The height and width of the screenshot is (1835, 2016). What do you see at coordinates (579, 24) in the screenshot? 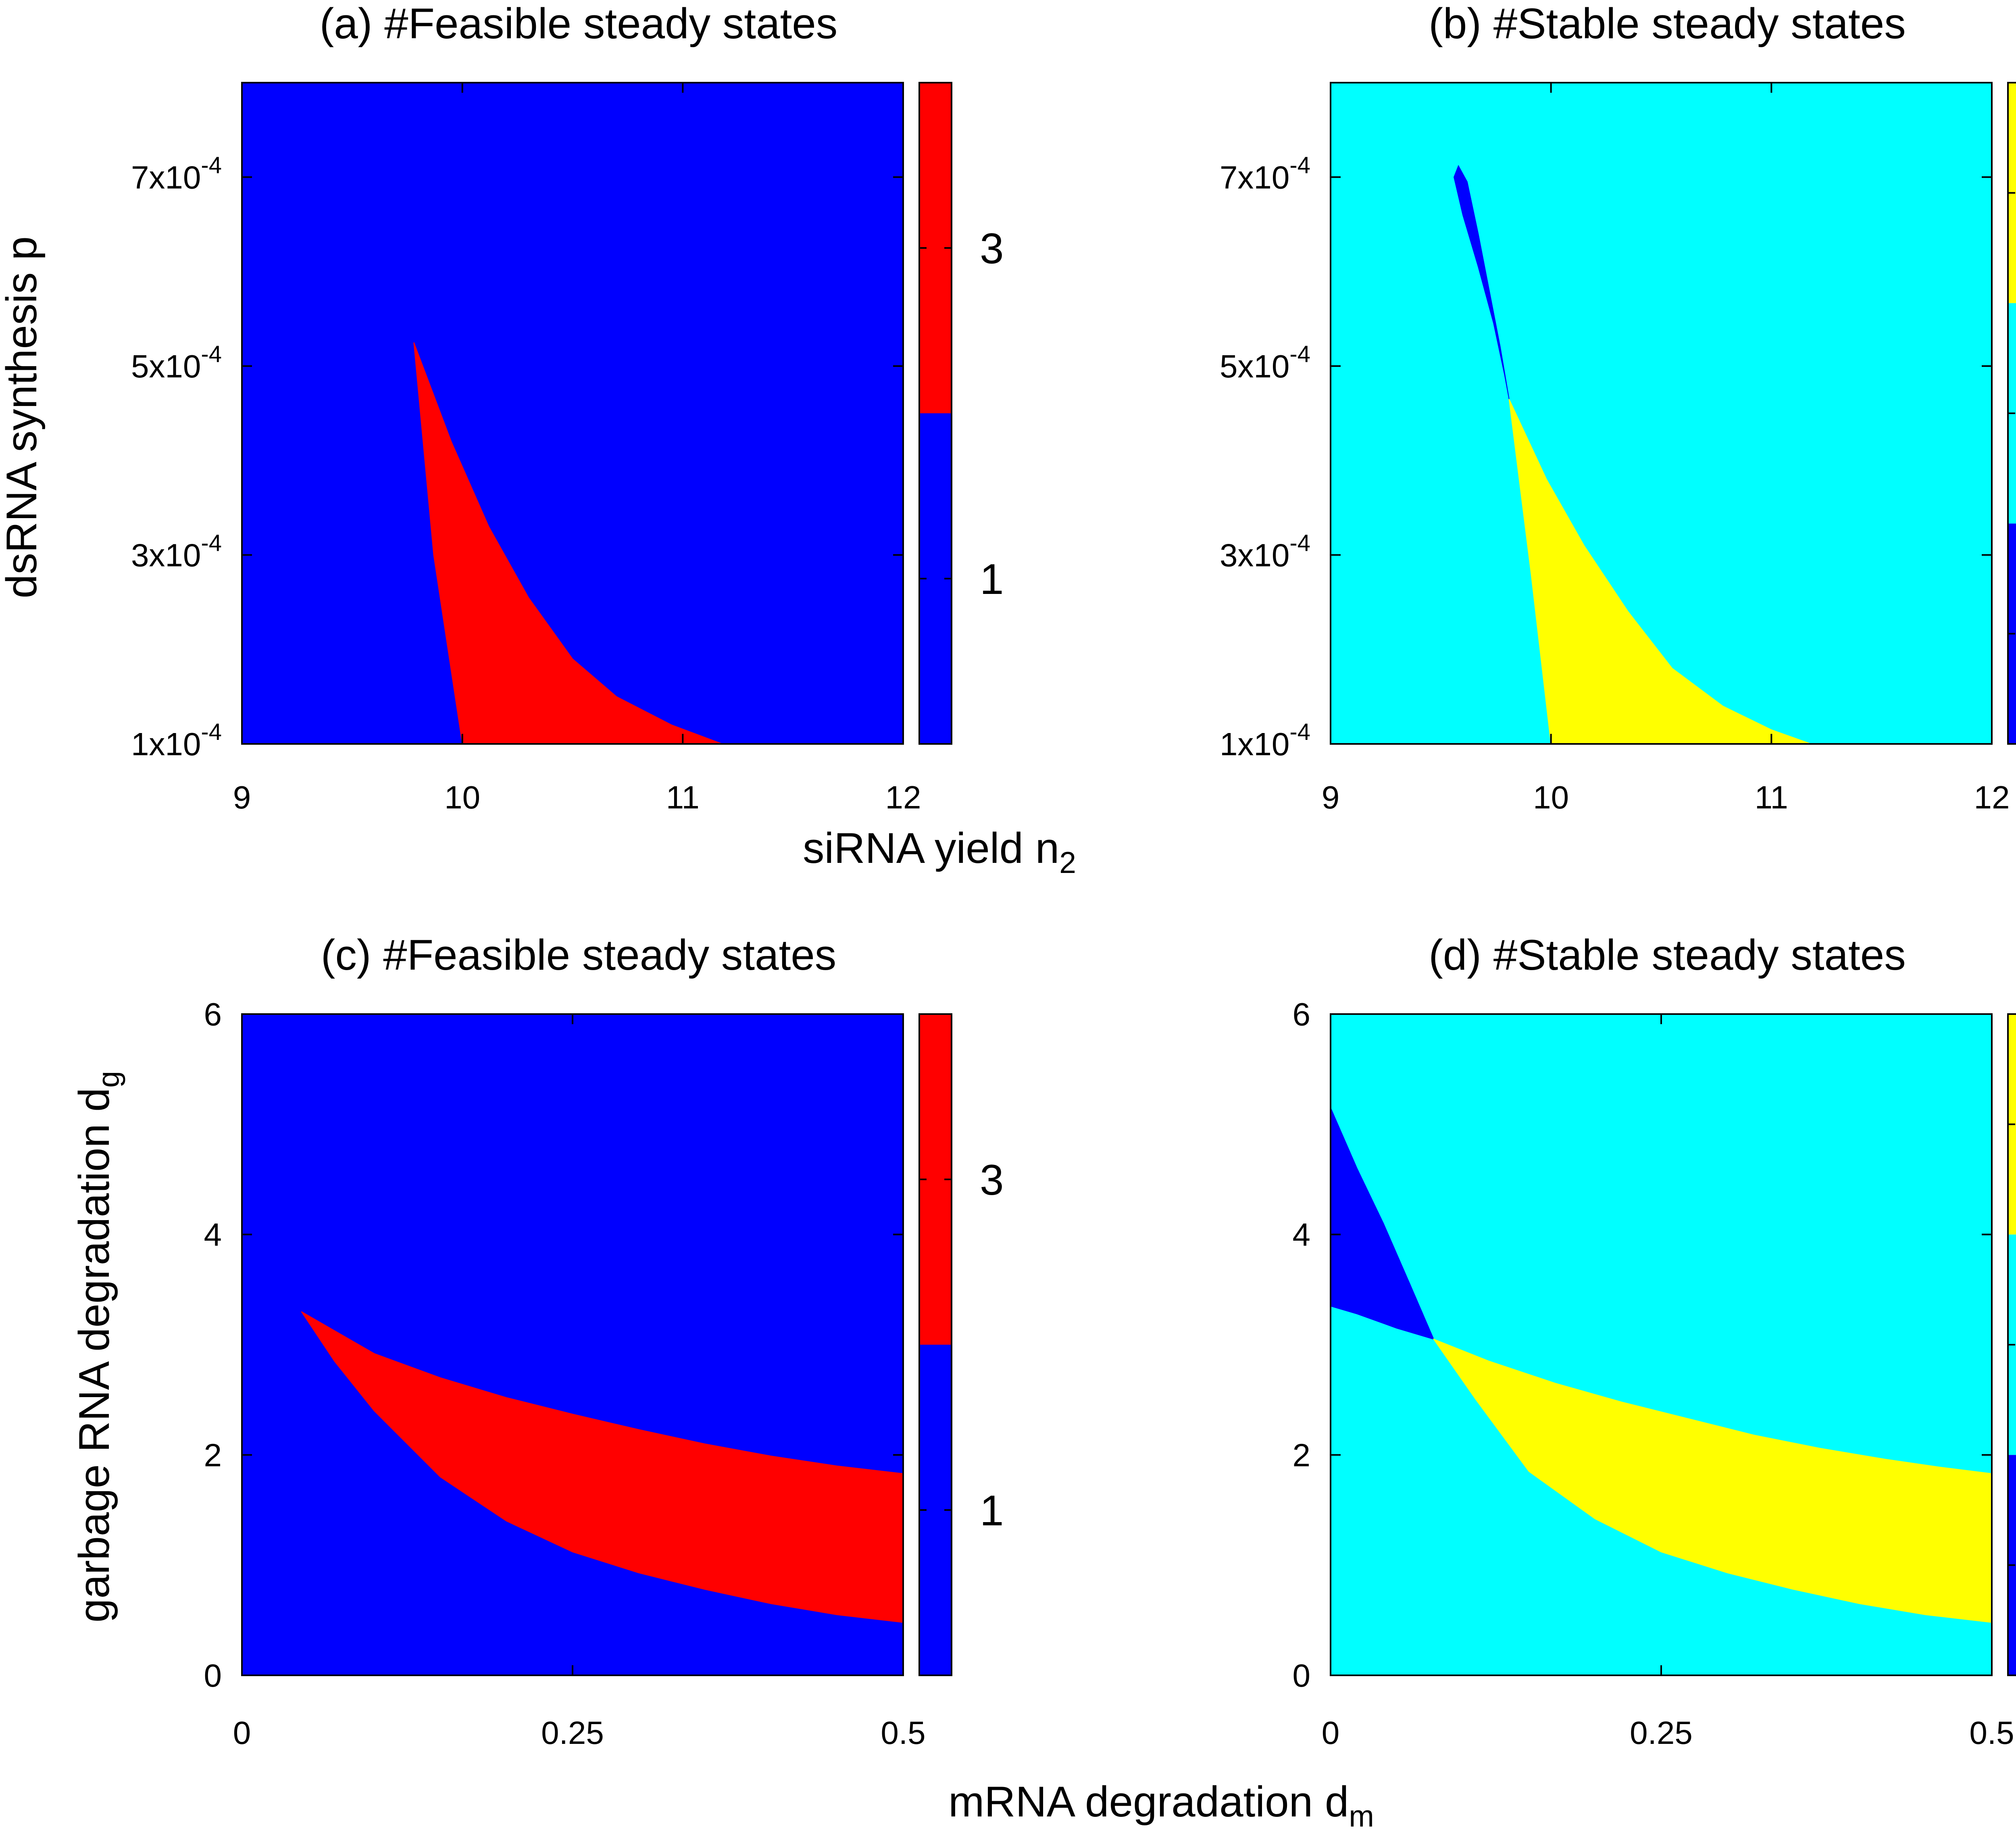
I see `panel-title: (a) #Feasible steady states` at bounding box center [579, 24].